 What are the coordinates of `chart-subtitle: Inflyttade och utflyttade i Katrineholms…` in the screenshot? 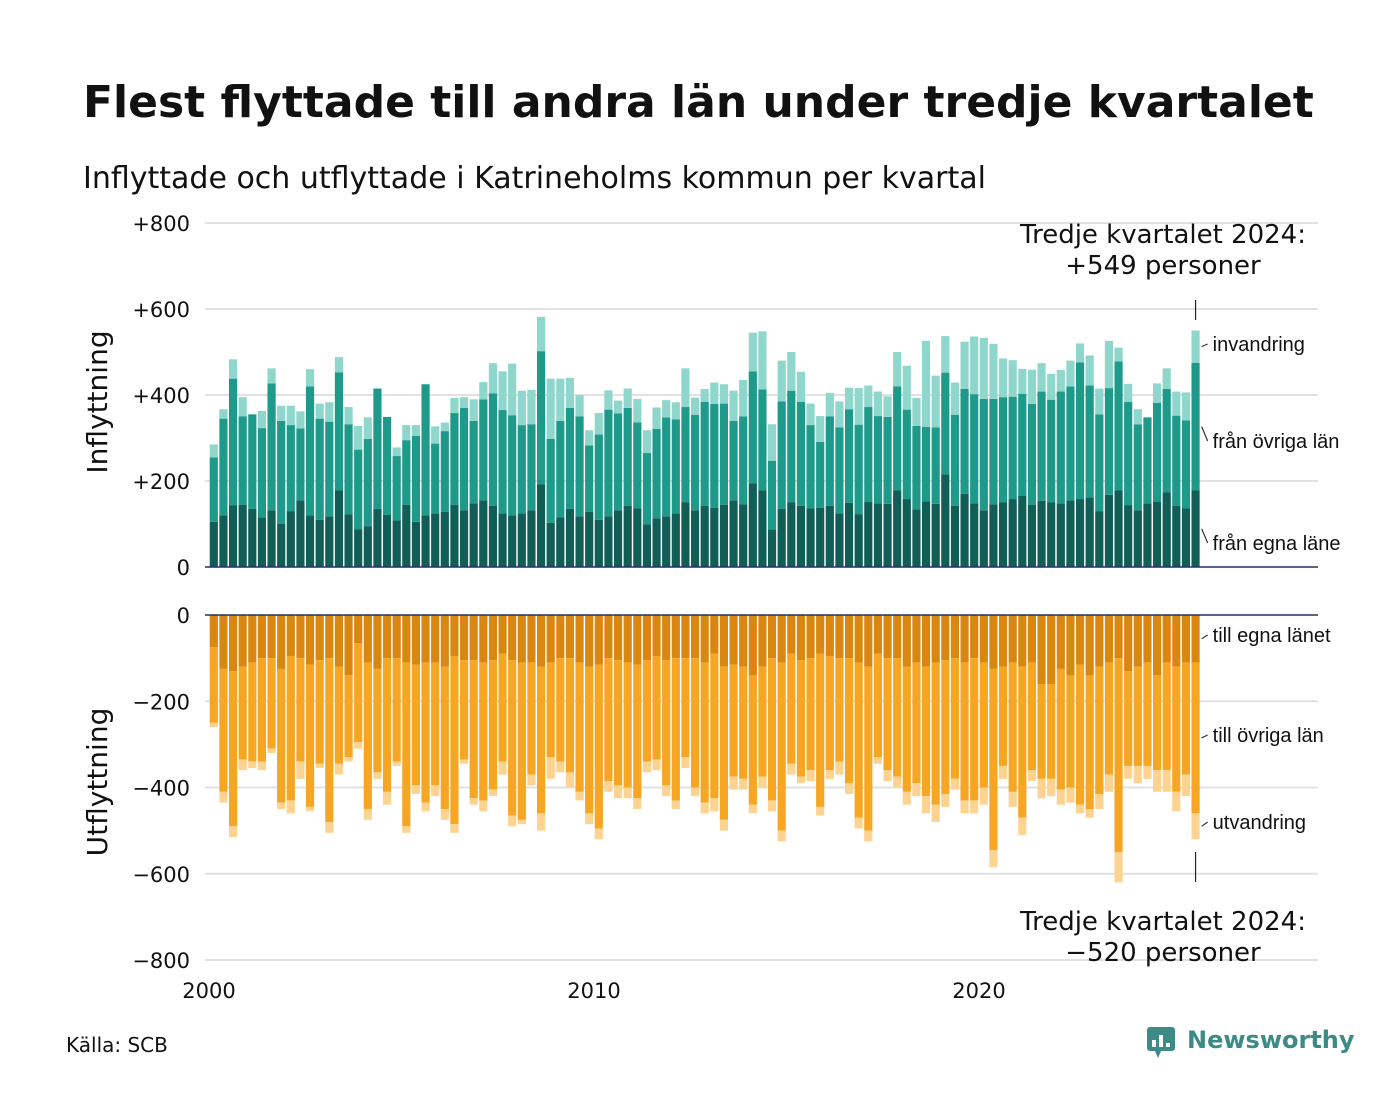 It's located at (534, 178).